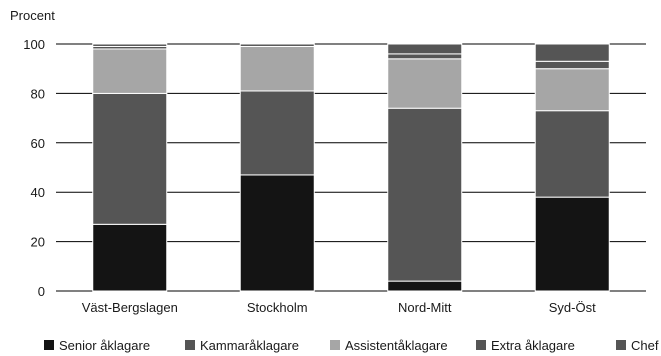 The image size is (661, 356). What do you see at coordinates (130, 307) in the screenshot?
I see `category-label: Väst-Bergslagen` at bounding box center [130, 307].